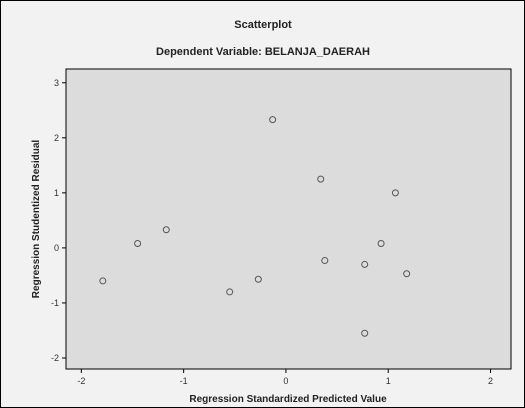  What do you see at coordinates (184, 381) in the screenshot?
I see `x-tick-label: -1` at bounding box center [184, 381].